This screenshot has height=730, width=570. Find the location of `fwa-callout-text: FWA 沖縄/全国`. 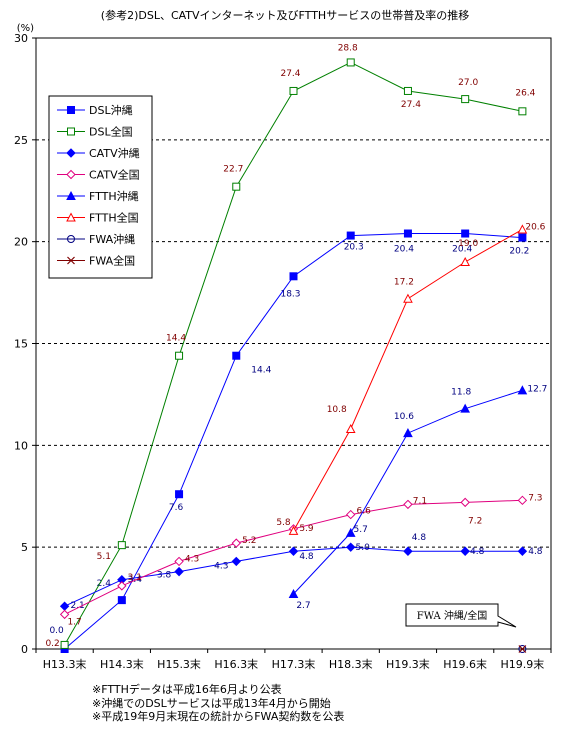

fwa-callout-text: FWA 沖縄/全国 is located at coordinates (452, 615).